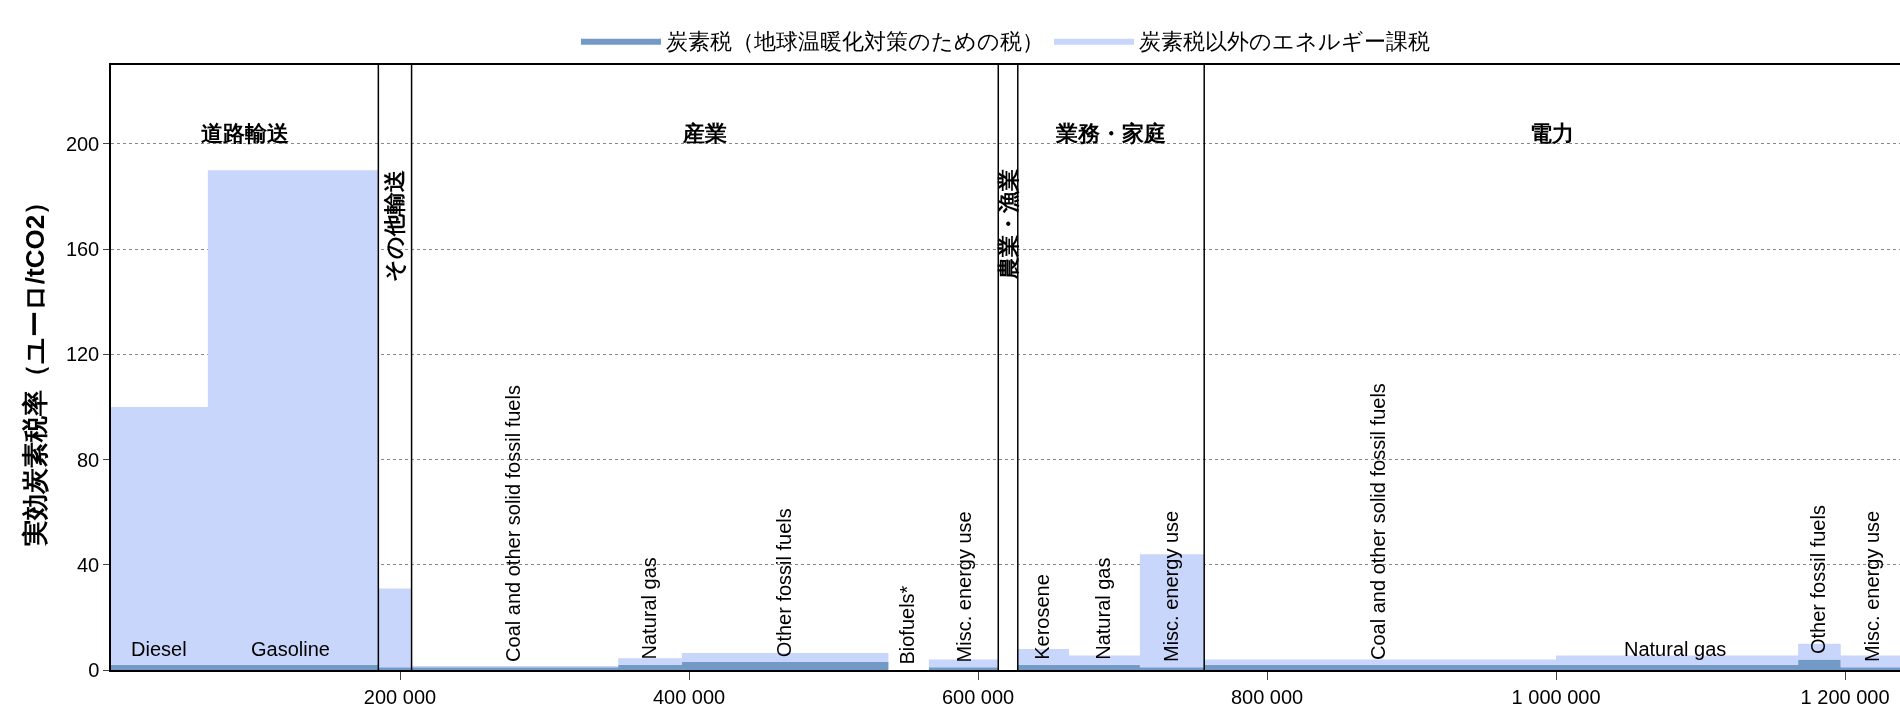 The image size is (1900, 714). I want to click on annotation: Kerosene, so click(1042, 617).